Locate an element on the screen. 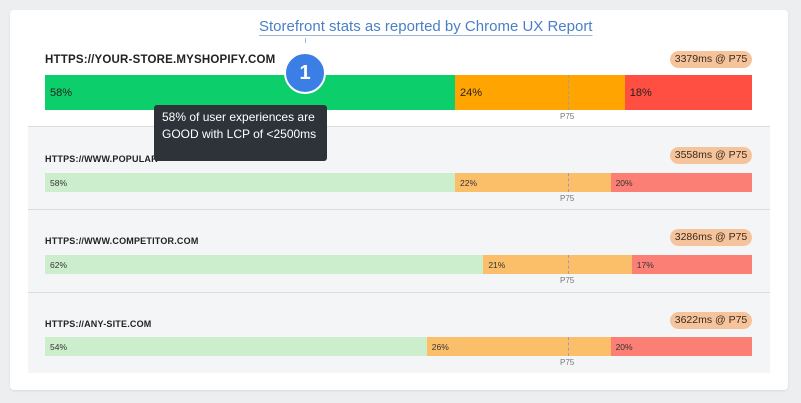  segment-poor-label: 17% is located at coordinates (645, 264).